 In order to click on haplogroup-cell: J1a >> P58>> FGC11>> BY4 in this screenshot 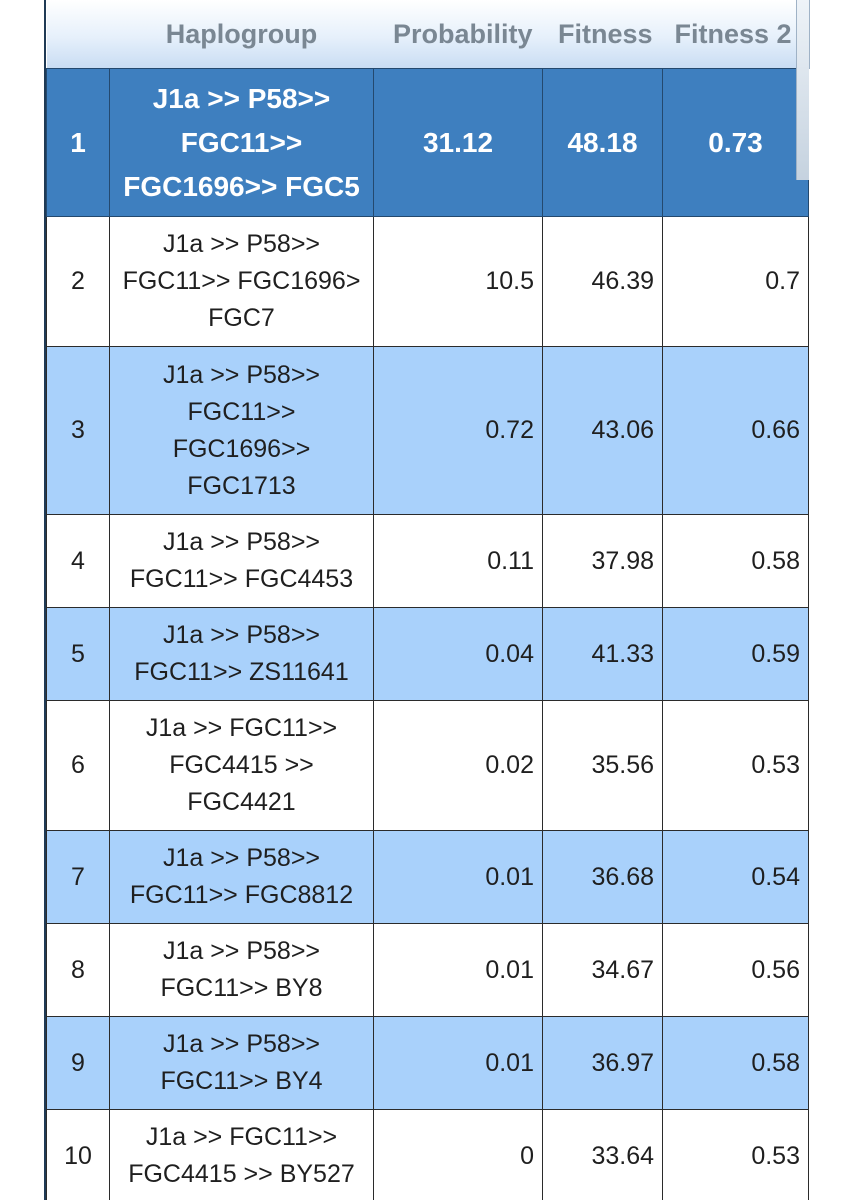, I will do `click(241, 1063)`.